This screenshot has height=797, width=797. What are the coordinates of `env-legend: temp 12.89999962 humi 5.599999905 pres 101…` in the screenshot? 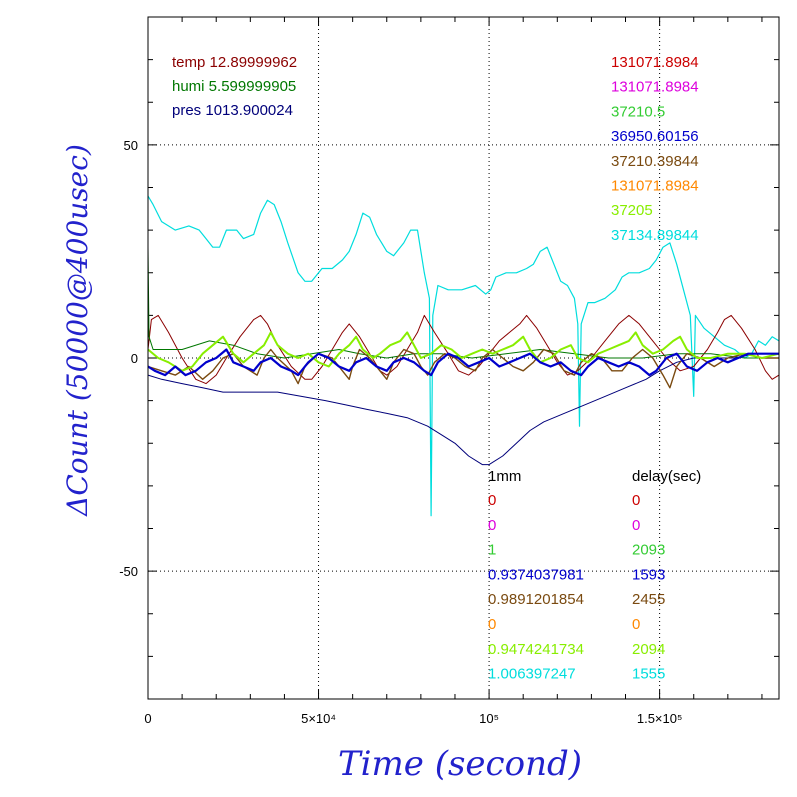 It's located at (234, 86).